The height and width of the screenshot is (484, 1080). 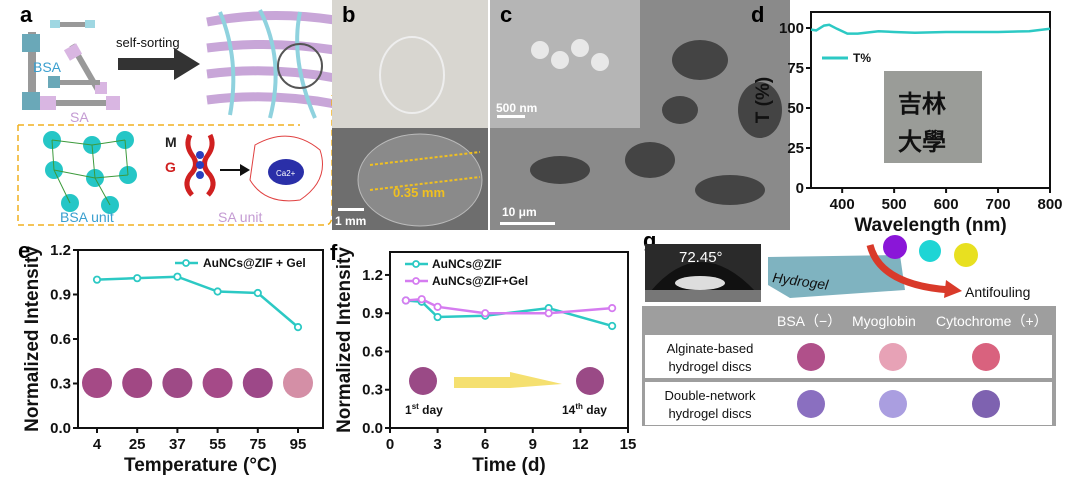 What do you see at coordinates (177, 444) in the screenshot?
I see `x-tick-label: 37` at bounding box center [177, 444].